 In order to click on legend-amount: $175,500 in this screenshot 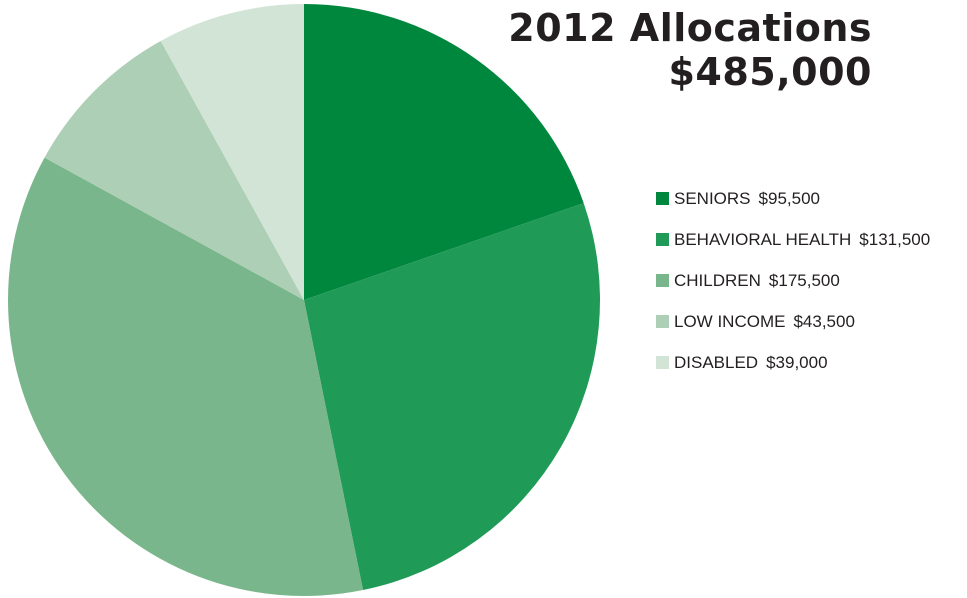, I will do `click(804, 280)`.